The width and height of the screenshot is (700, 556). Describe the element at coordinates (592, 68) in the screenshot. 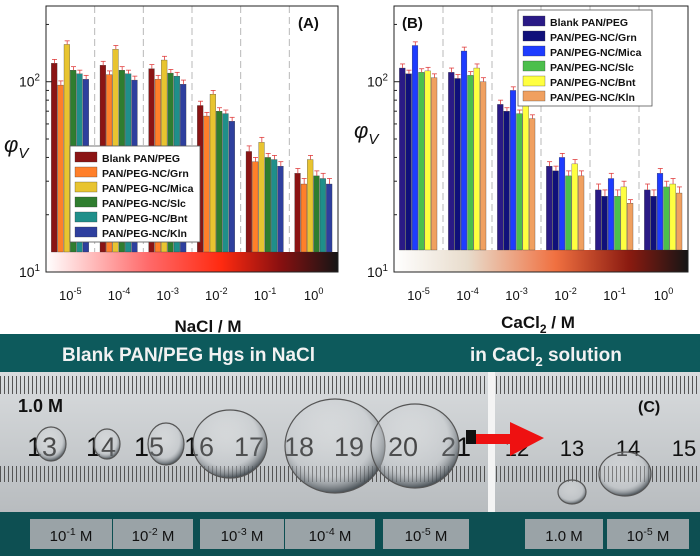

I see `legend-label: PAN/PEG-NC/Slc` at that location.